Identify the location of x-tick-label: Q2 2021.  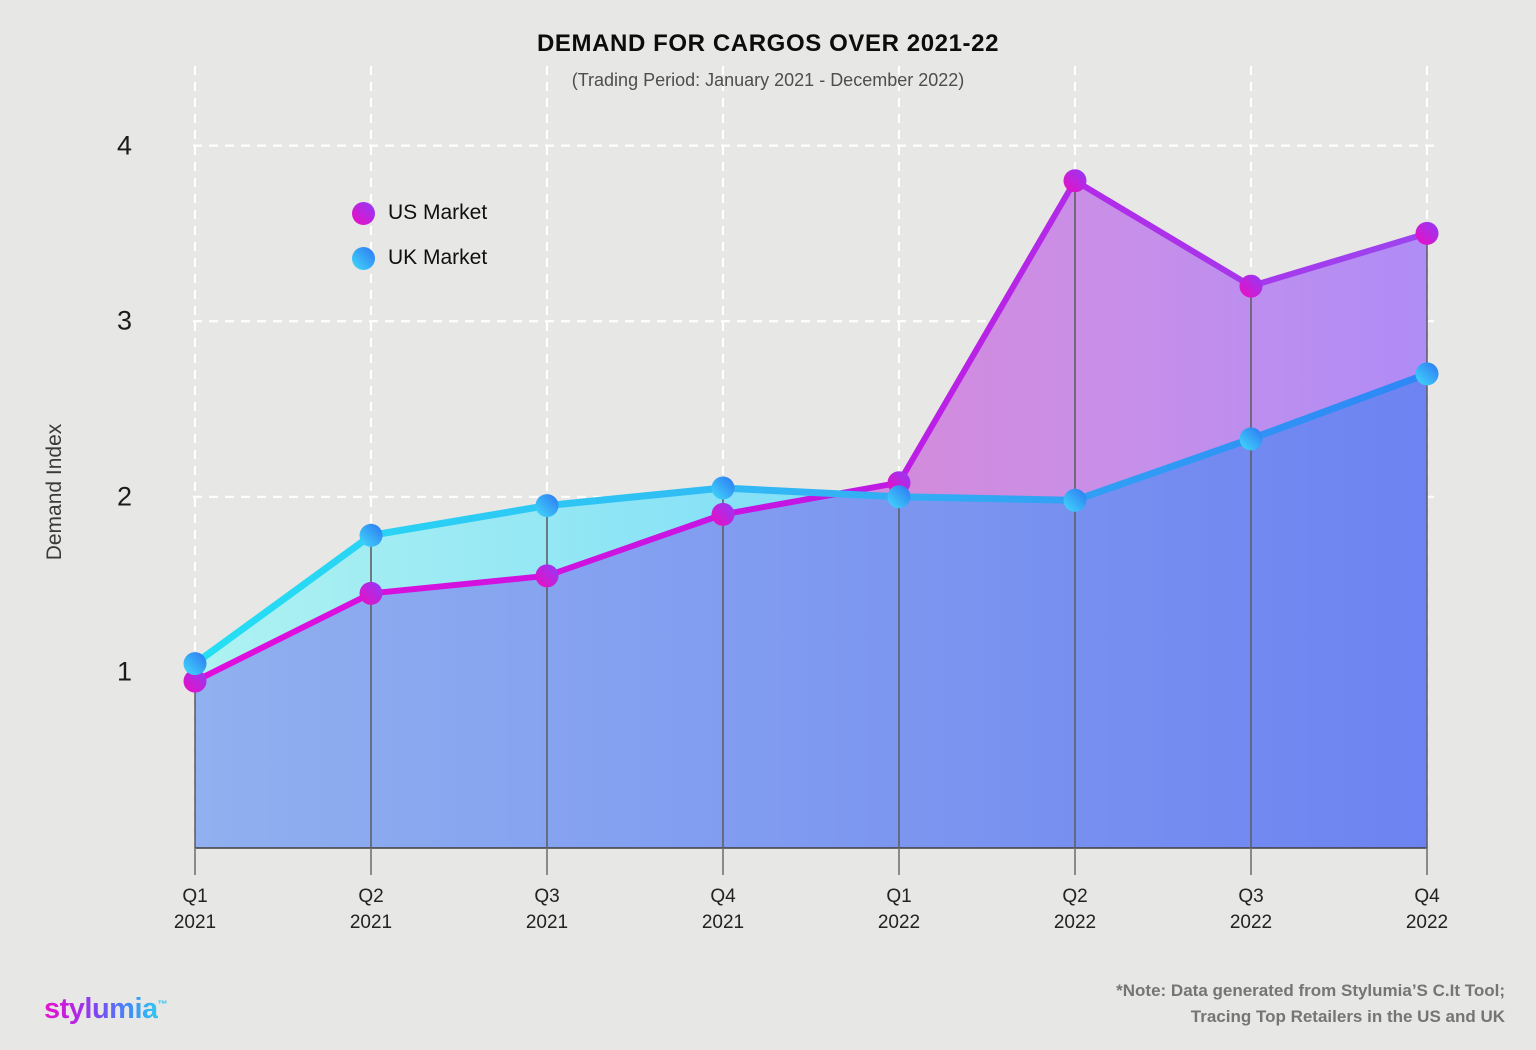
(371, 909).